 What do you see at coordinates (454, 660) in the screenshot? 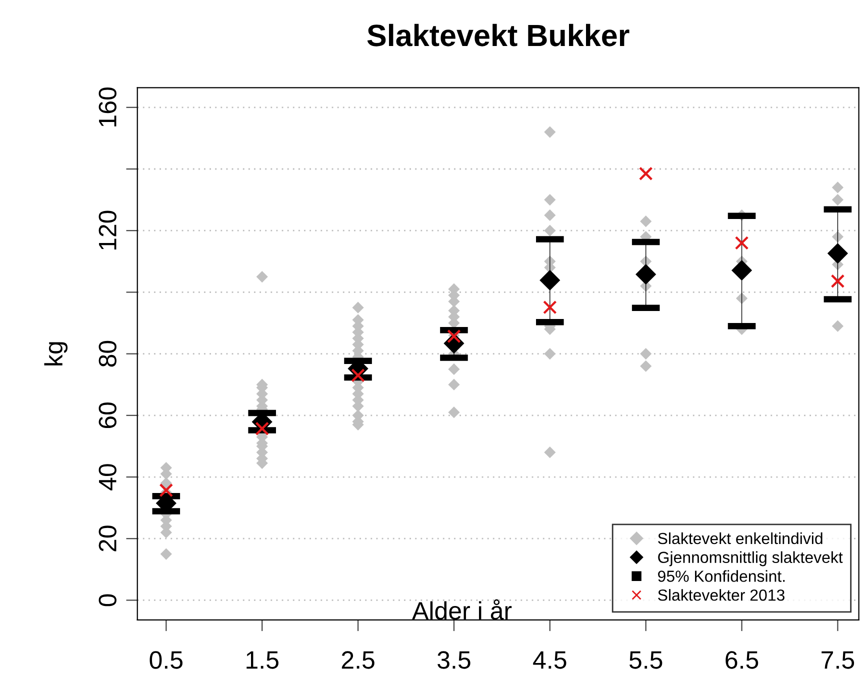
I see `x-tick-label: 3.5` at bounding box center [454, 660].